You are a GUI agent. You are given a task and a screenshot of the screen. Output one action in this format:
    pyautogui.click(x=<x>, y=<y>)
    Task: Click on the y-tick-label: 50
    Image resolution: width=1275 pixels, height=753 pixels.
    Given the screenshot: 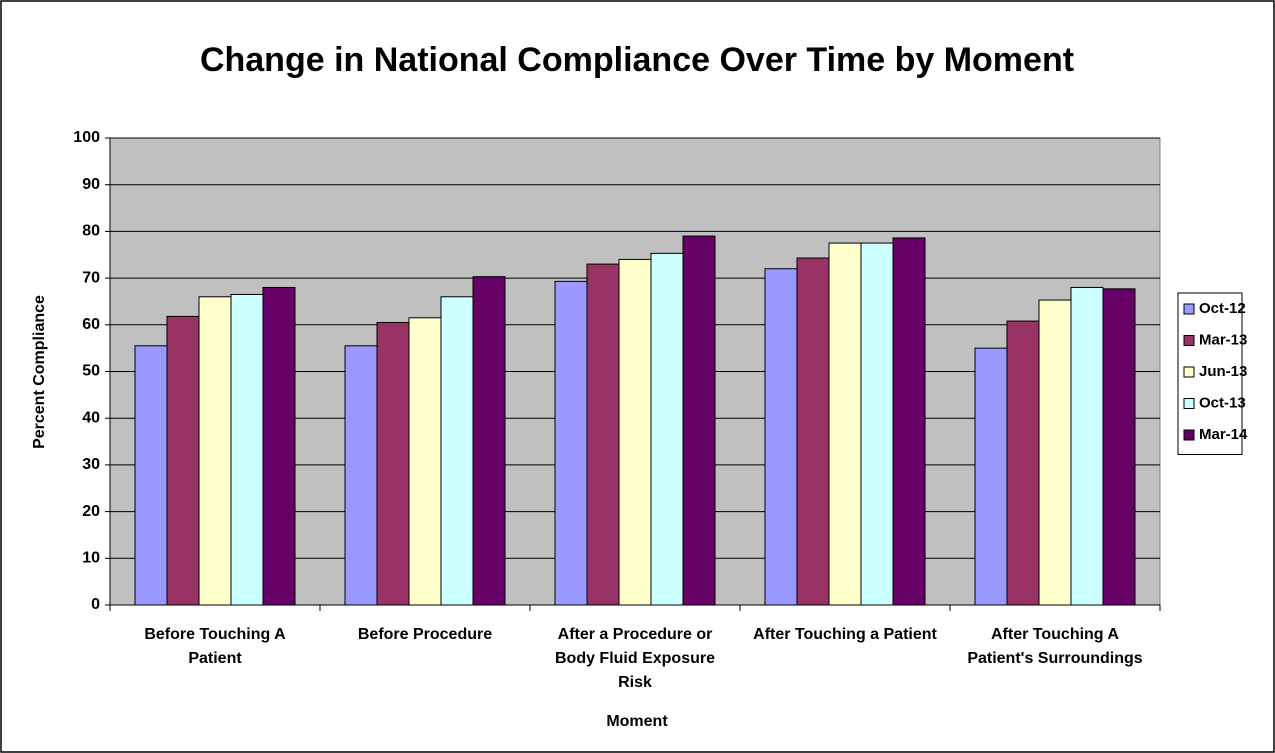 What is the action you would take?
    pyautogui.click(x=91, y=371)
    